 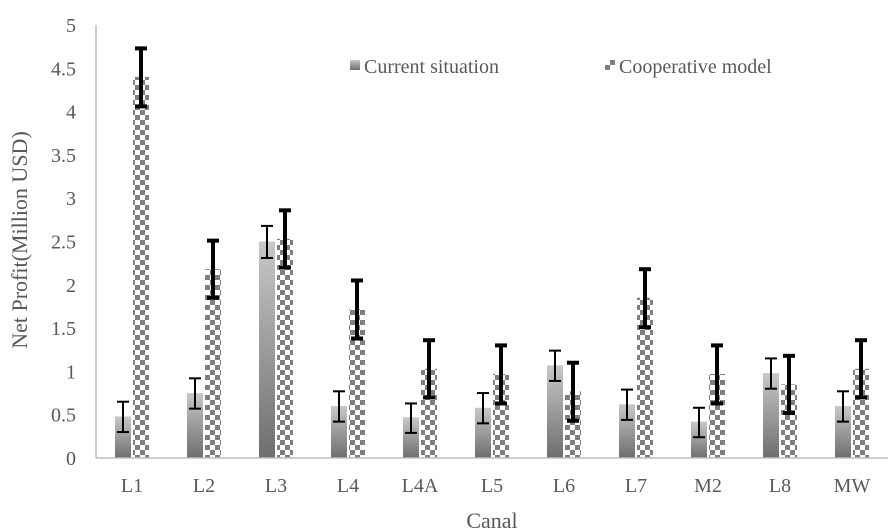 What do you see at coordinates (19, 240) in the screenshot?
I see `y-axis-title: Net Profit(Million USD)` at bounding box center [19, 240].